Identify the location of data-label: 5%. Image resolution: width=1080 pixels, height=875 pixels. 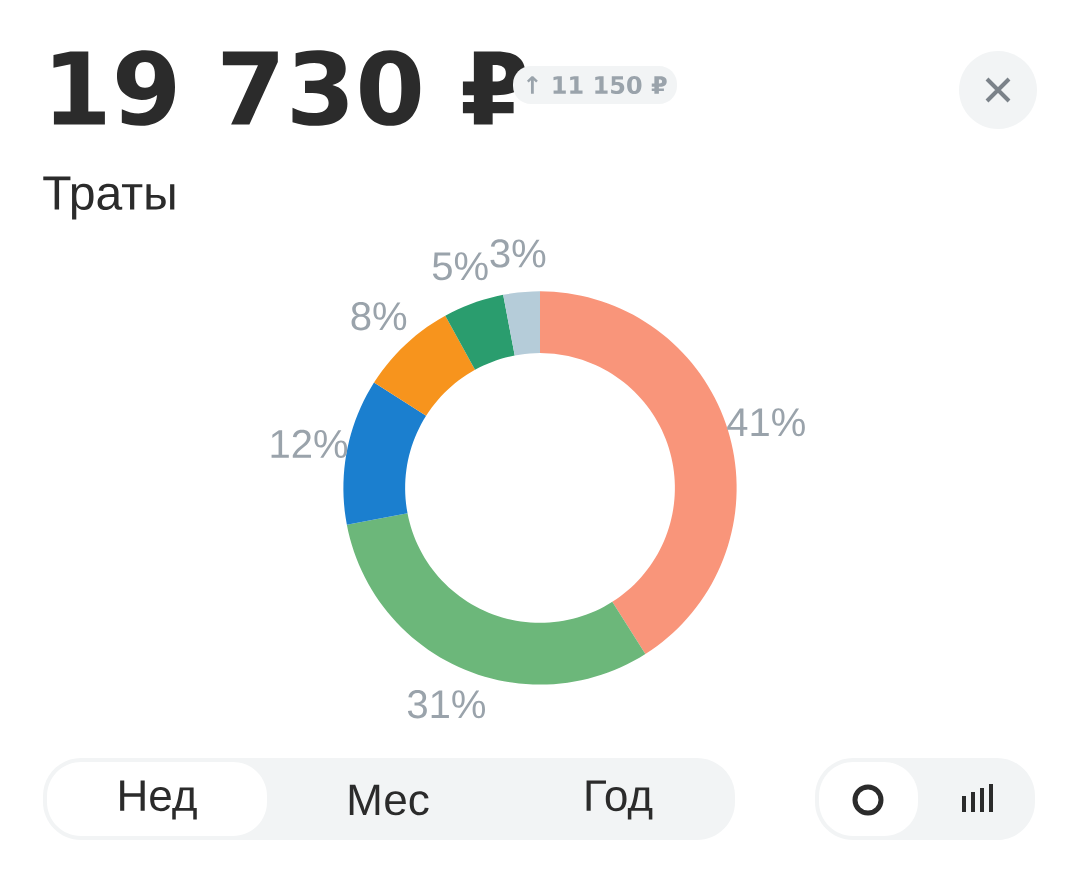
(460, 266).